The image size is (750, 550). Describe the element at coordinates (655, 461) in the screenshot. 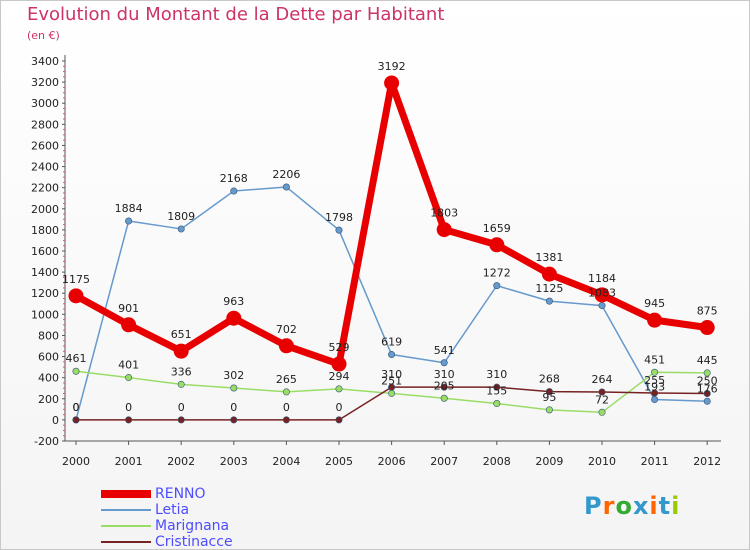

I see `x-tick-label: 2011` at that location.